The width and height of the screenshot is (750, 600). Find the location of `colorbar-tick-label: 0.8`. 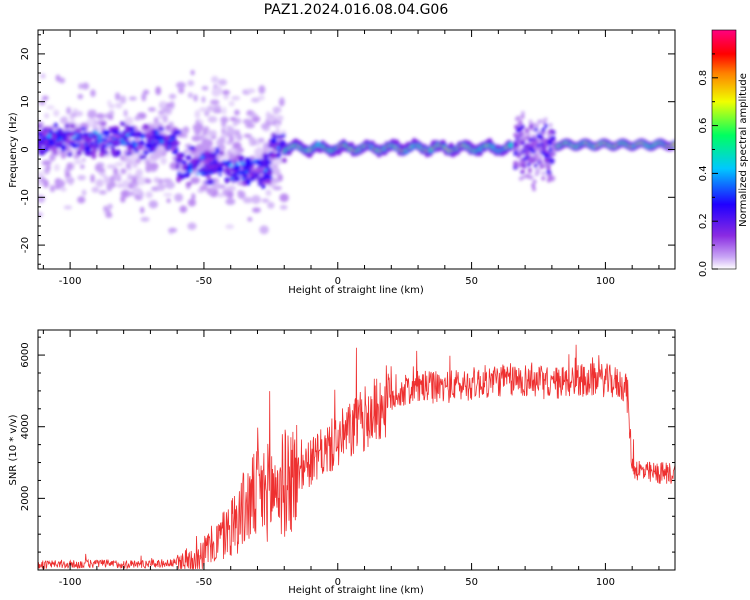

colorbar-tick-label: 0.8 is located at coordinates (703, 78).